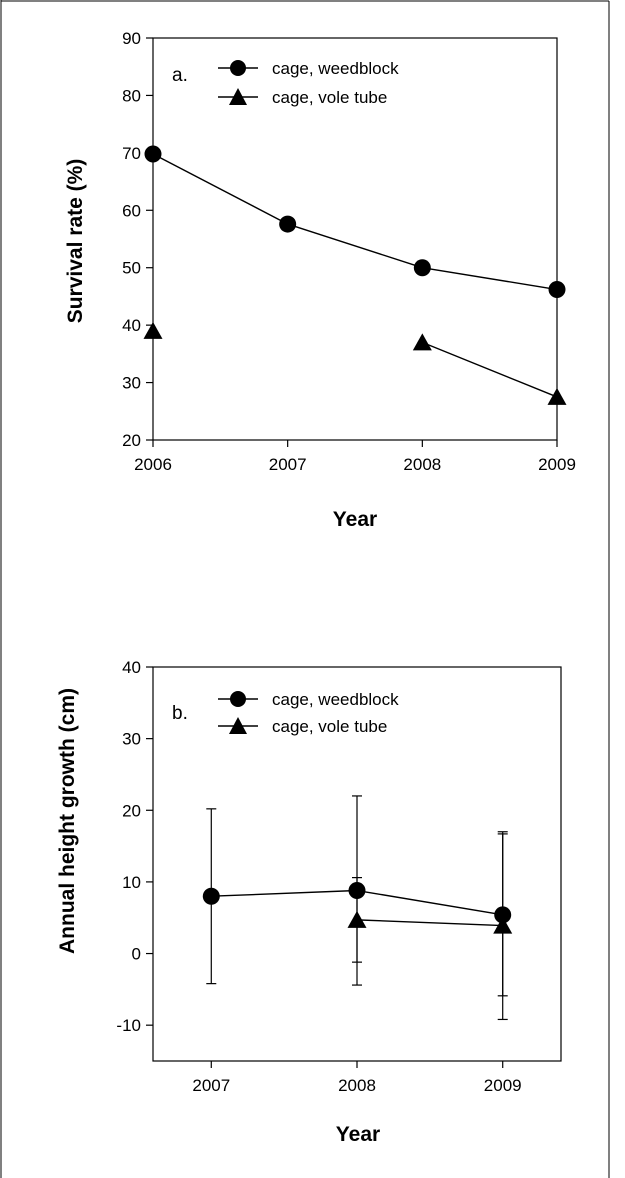  What do you see at coordinates (67, 821) in the screenshot?
I see `y-axis-title: Annual height growth (cm)` at bounding box center [67, 821].